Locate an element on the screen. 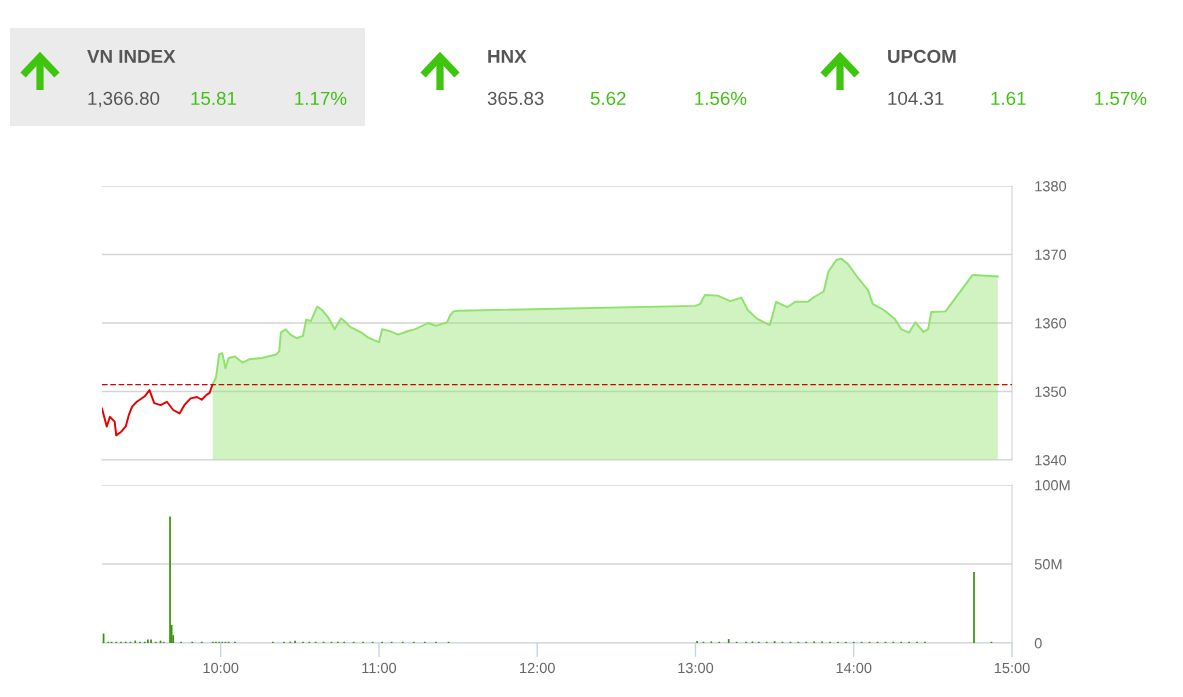 The width and height of the screenshot is (1183, 697). x-tick-label: 15:00 is located at coordinates (1012, 668).